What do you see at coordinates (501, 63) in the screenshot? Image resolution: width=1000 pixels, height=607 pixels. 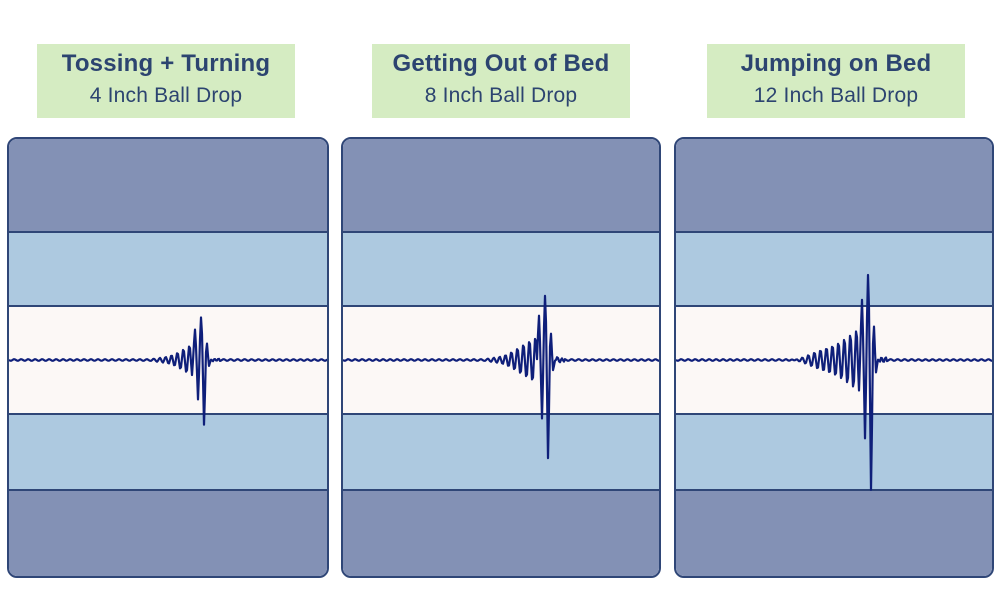 I see `panel-title: Getting Out of Bed` at bounding box center [501, 63].